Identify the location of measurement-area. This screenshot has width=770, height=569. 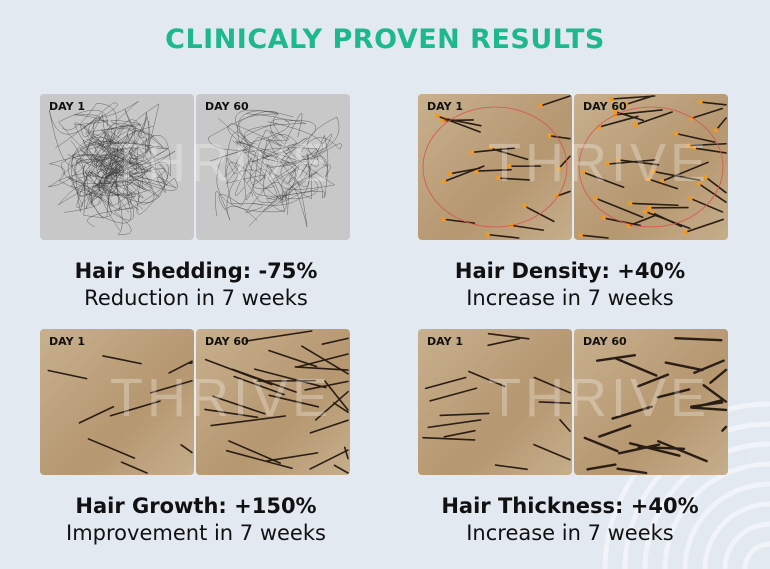
(495, 167).